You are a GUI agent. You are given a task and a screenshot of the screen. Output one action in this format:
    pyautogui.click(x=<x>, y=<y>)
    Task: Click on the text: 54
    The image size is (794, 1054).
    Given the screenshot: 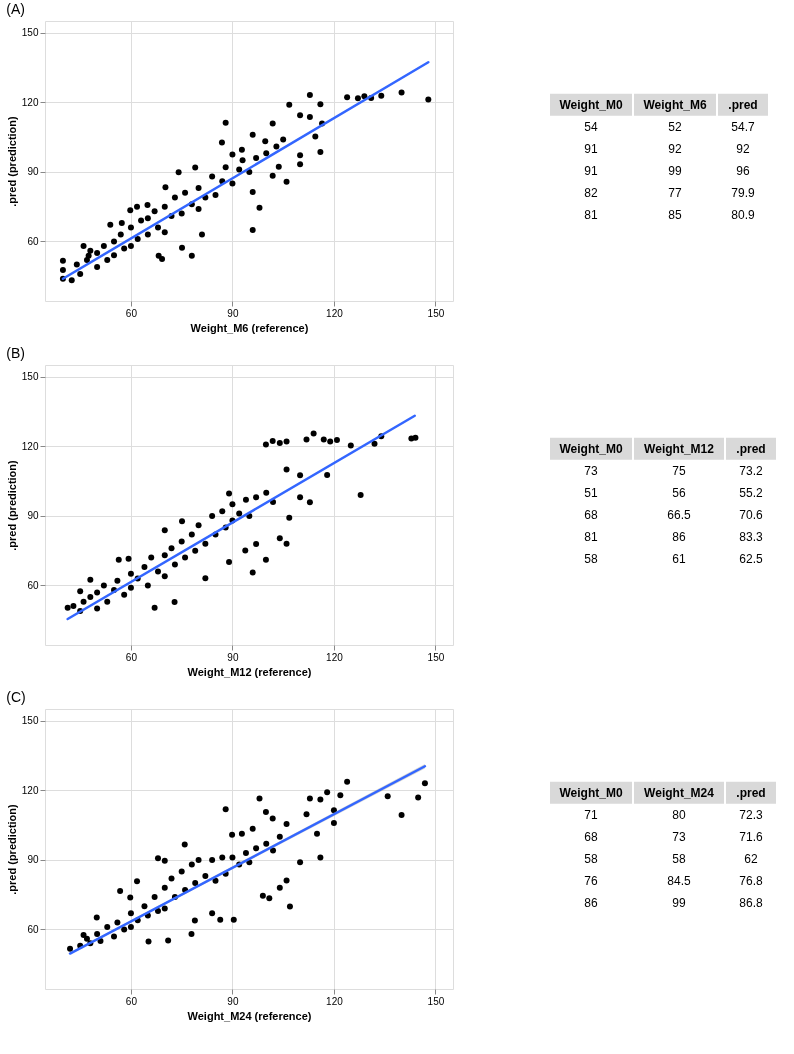 What is the action you would take?
    pyautogui.click(x=591, y=126)
    